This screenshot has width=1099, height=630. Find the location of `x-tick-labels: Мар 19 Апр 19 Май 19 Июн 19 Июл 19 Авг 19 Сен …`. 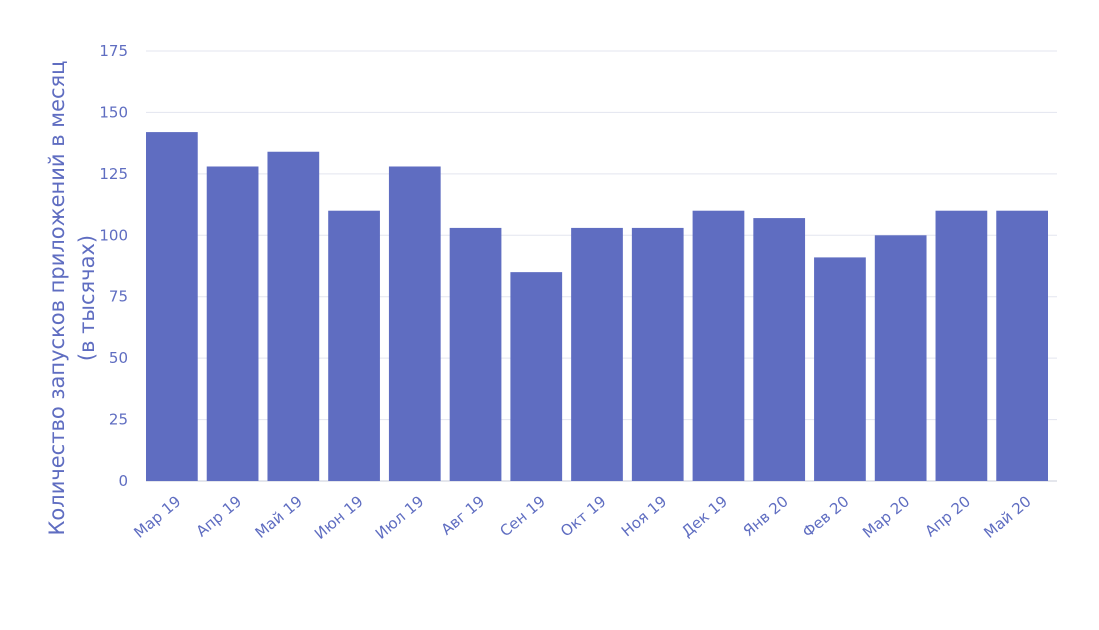

x-tick-labels: Мар 19 Апр 19 Май 19 Июн 19 Июл 19 Авг 19 Сен … is located at coordinates (582, 517).